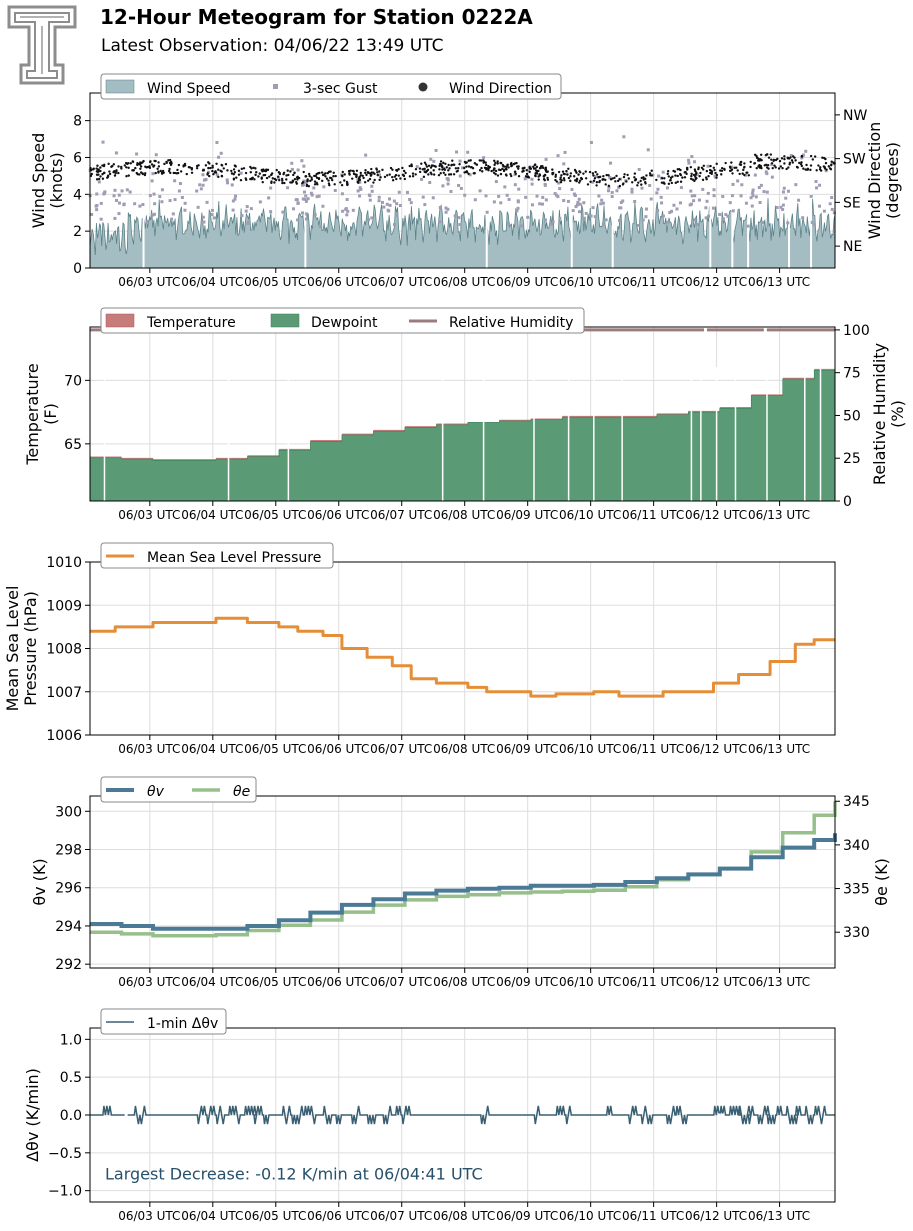 Image resolution: width=913 pixels, height=1231 pixels. I want to click on university-logo, so click(42, 45).